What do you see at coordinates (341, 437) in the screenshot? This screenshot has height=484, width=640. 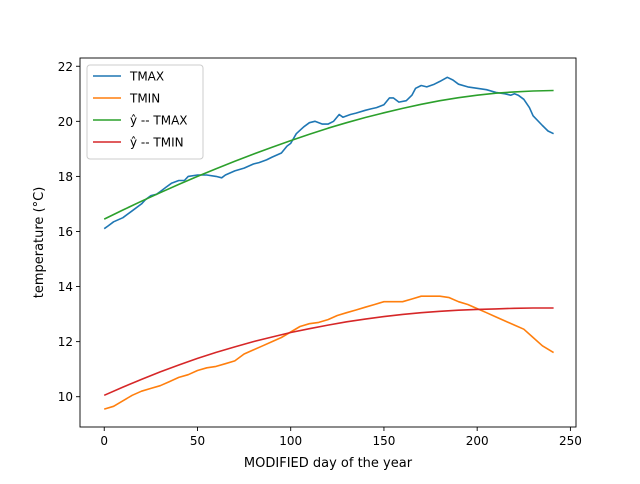 I see `x-axis-ticks: 0 50 100 150 200 250` at bounding box center [341, 437].